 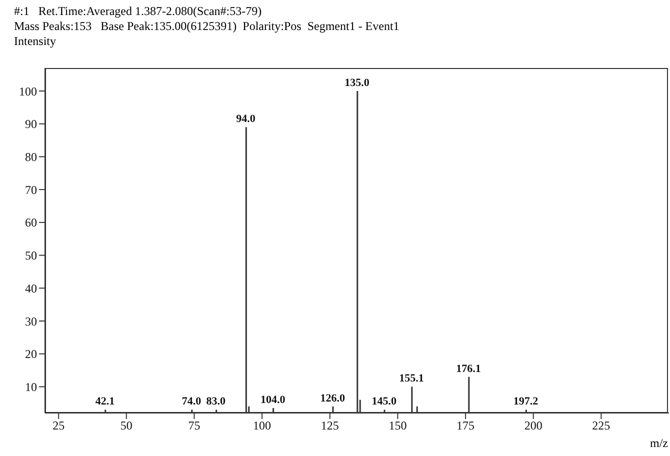 What do you see at coordinates (31, 255) in the screenshot?
I see `y-tick-label: 50` at bounding box center [31, 255].